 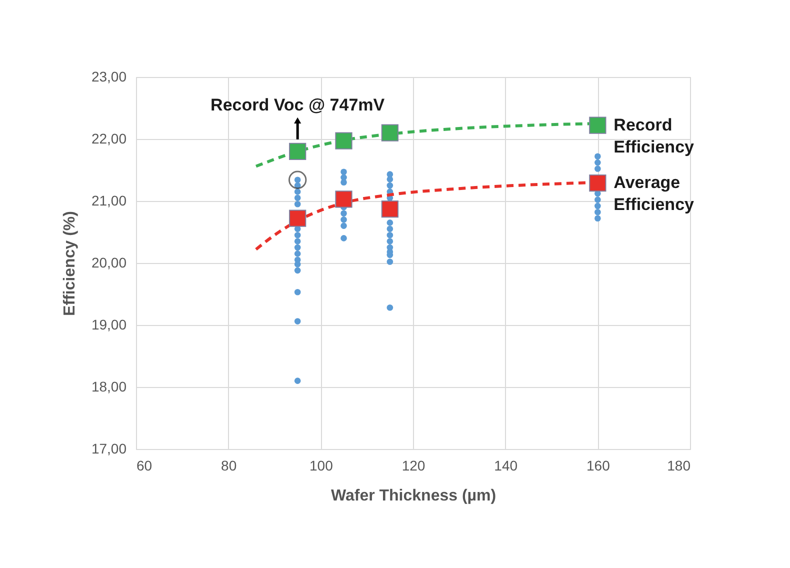 I want to click on y-axis-title: Efficiency (%), so click(x=69, y=263).